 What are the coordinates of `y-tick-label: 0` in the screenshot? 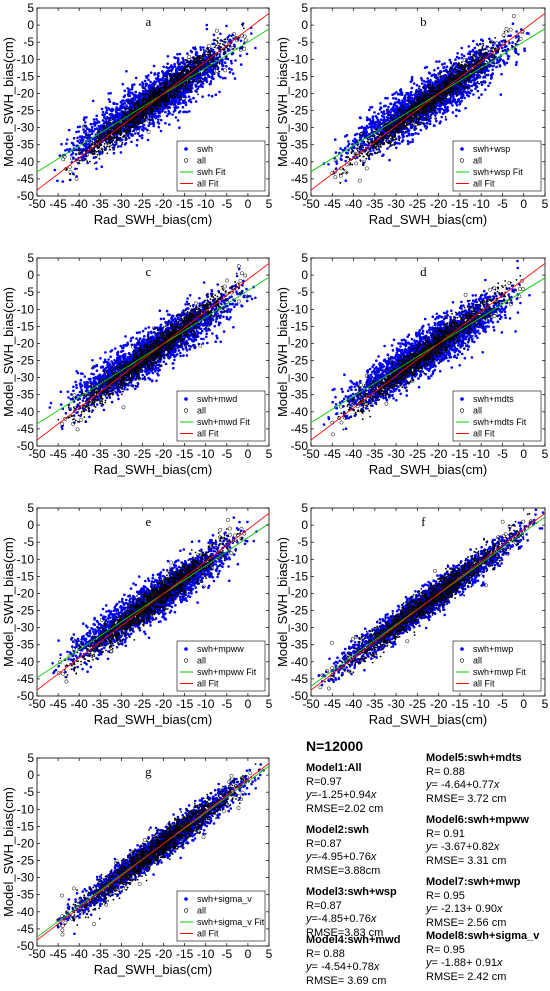 It's located at (30, 25).